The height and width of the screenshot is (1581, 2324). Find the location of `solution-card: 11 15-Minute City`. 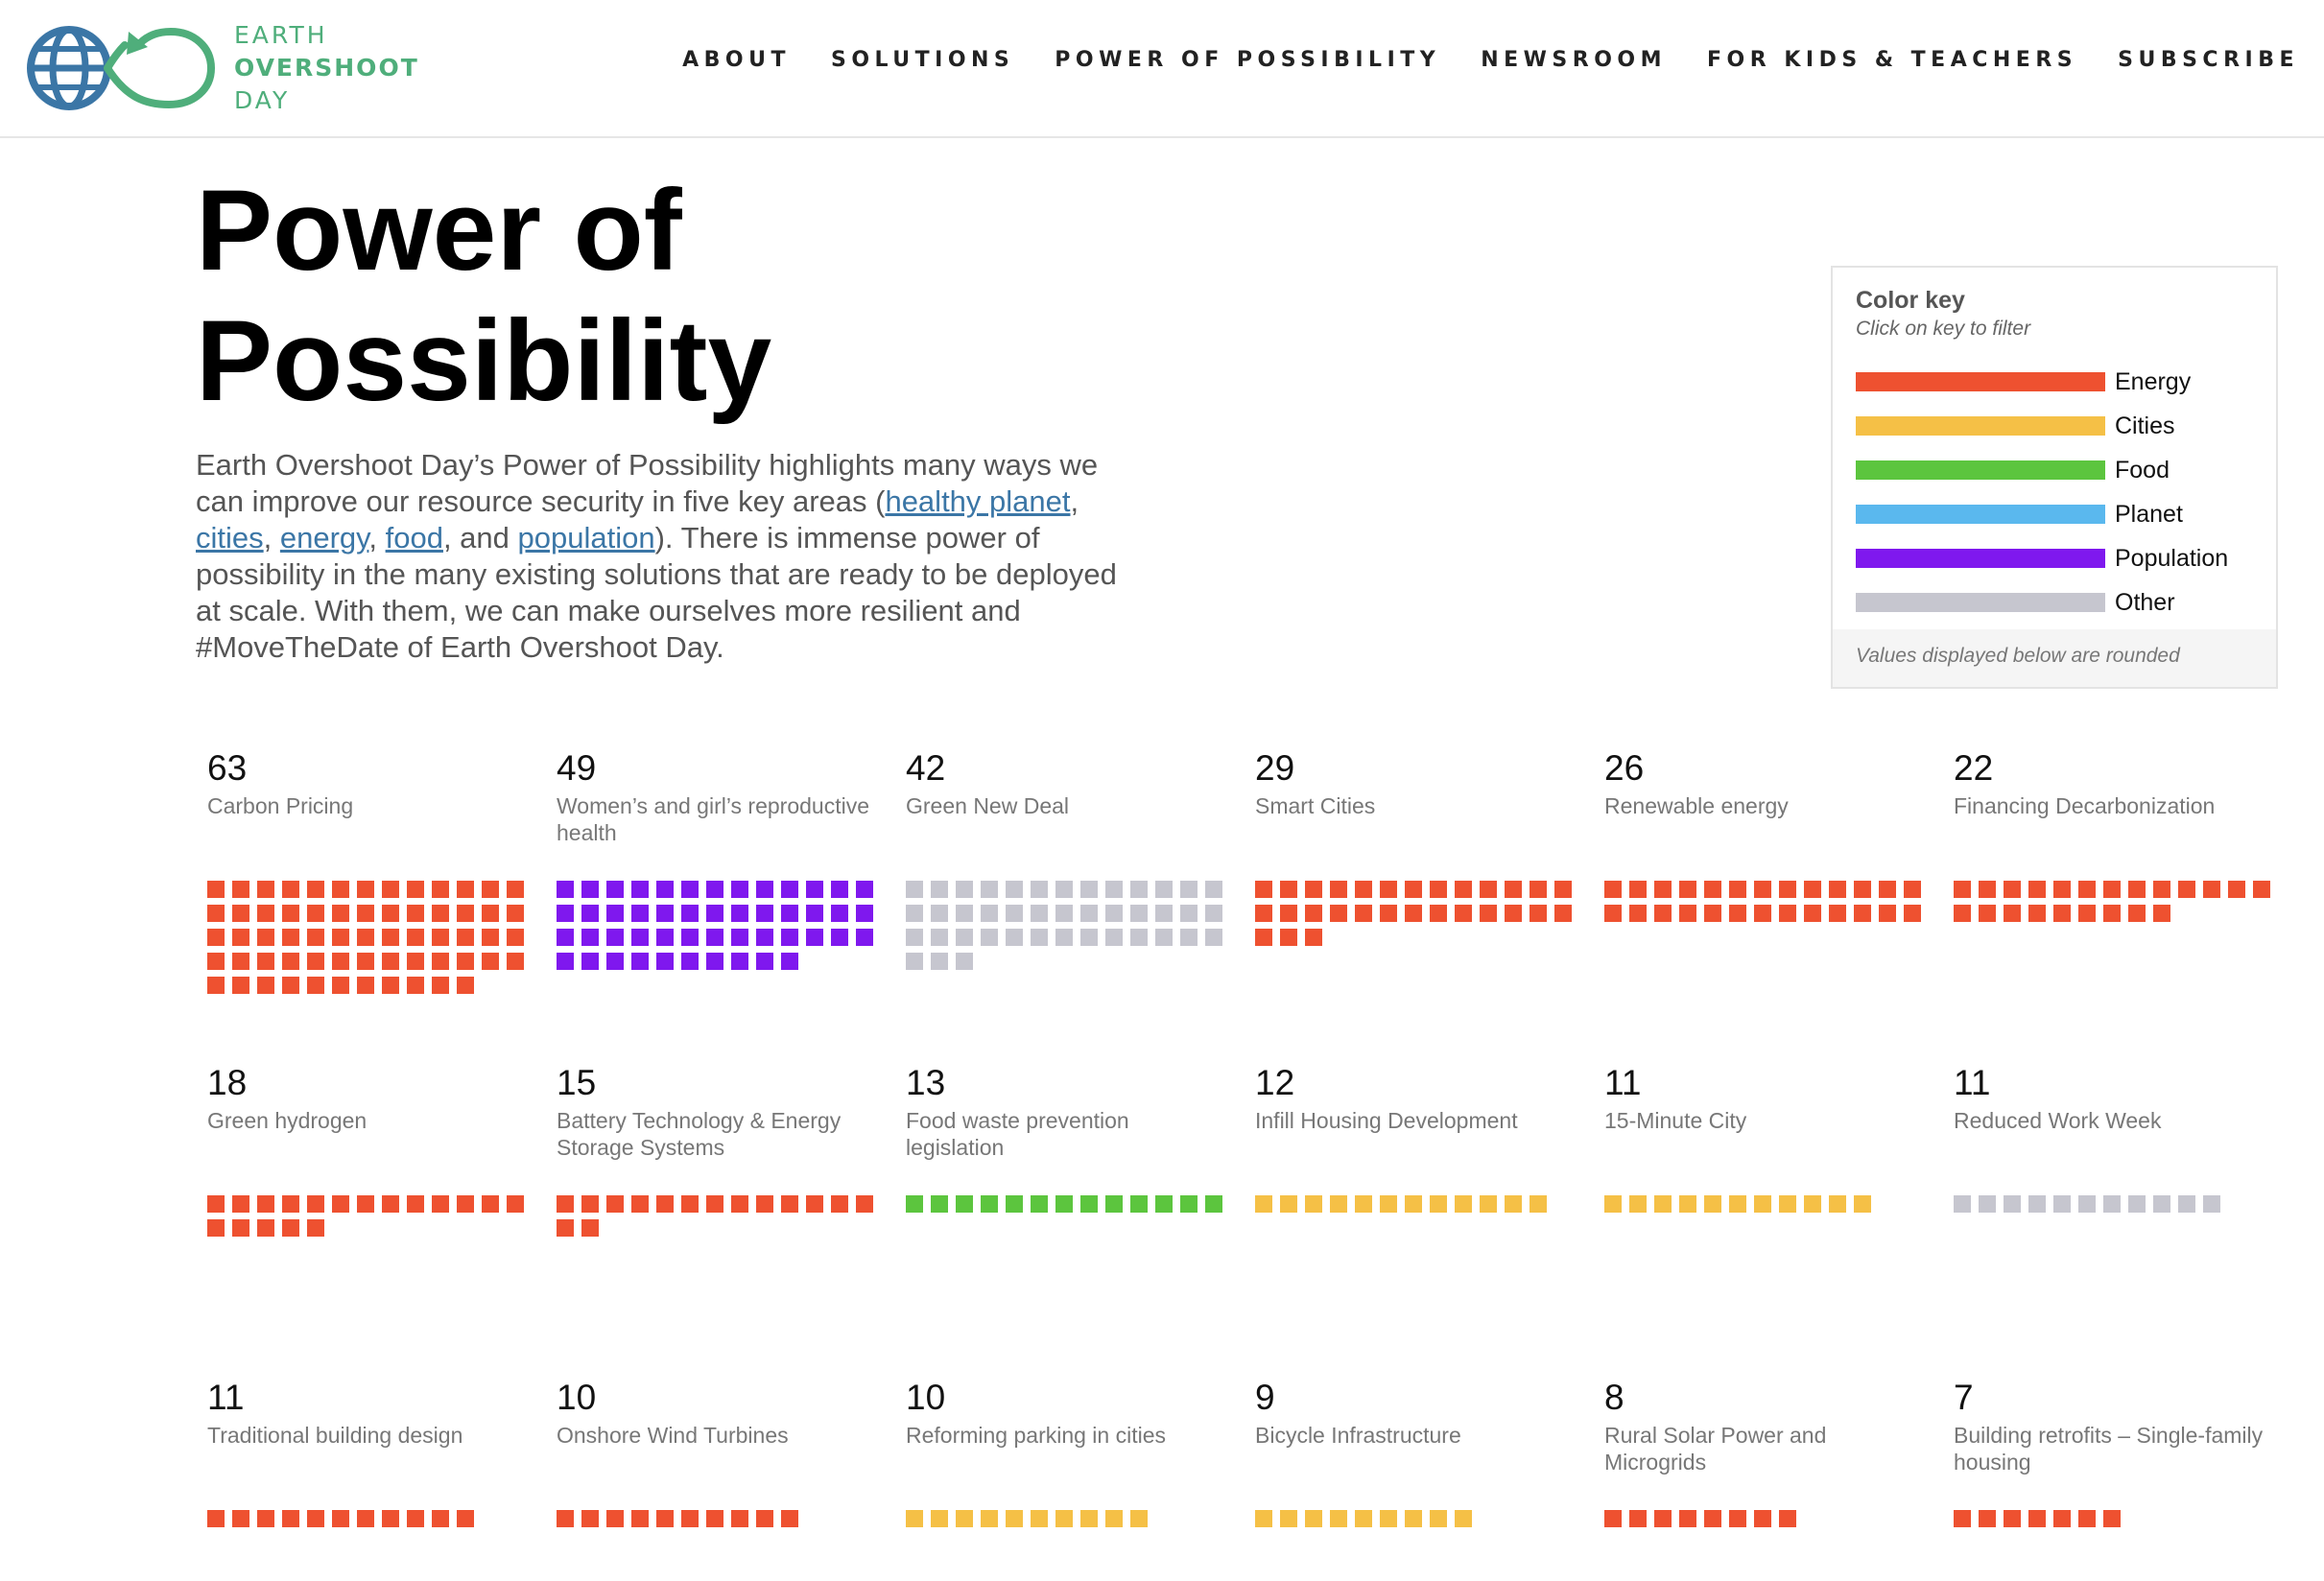

solution-card: 11 15-Minute City is located at coordinates (1767, 1138).